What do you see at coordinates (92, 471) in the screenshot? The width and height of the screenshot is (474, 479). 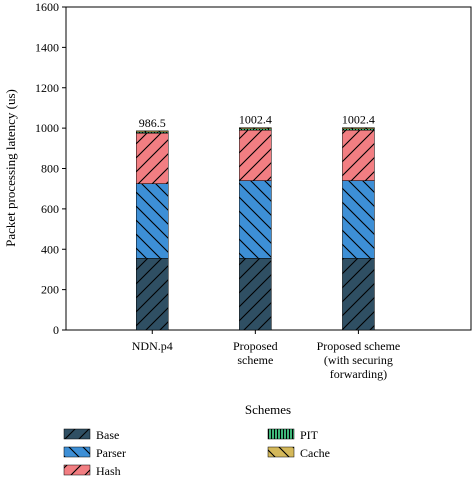 I see `legend-item-hash: Hash` at bounding box center [92, 471].